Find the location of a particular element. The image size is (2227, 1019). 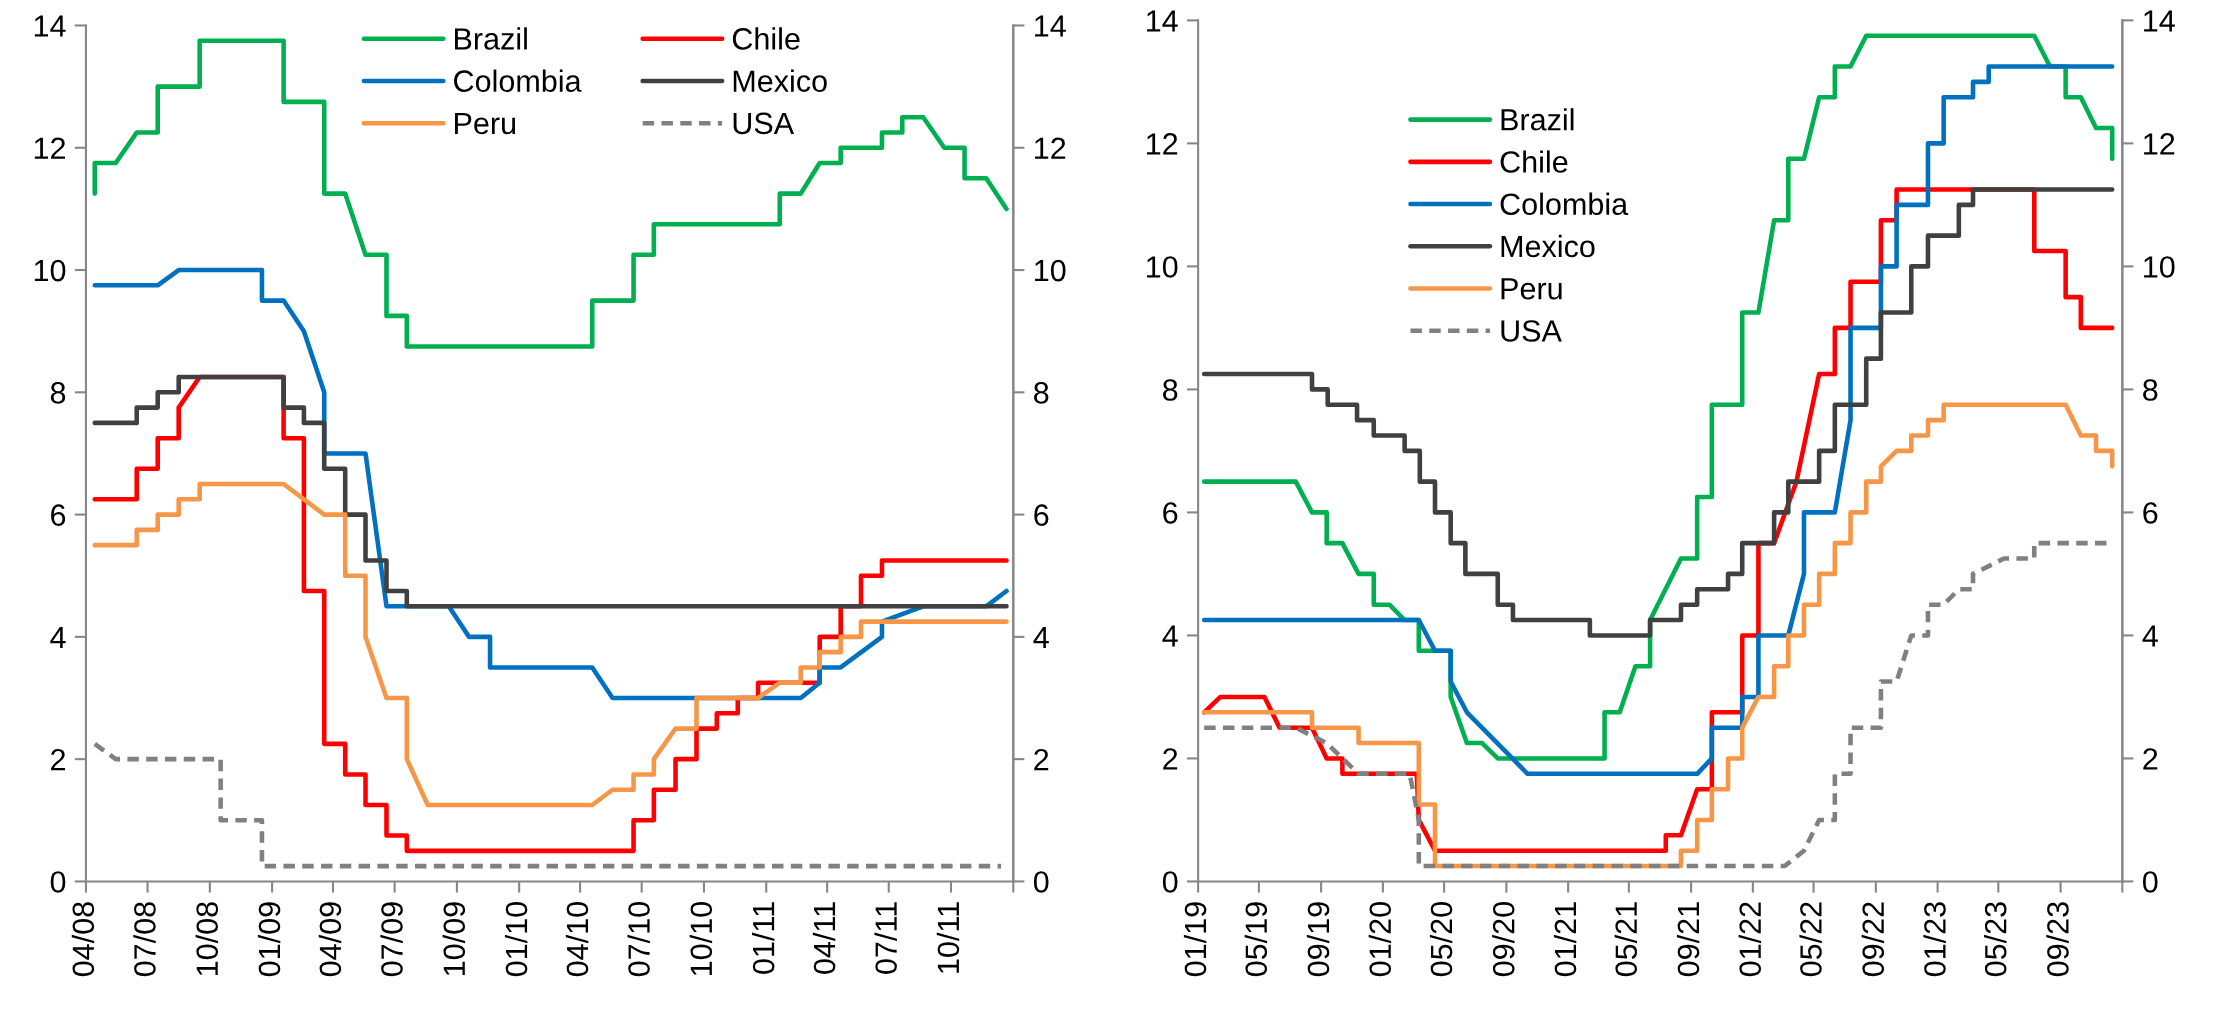

x-tick-label: 09/21 is located at coordinates (1688, 939).